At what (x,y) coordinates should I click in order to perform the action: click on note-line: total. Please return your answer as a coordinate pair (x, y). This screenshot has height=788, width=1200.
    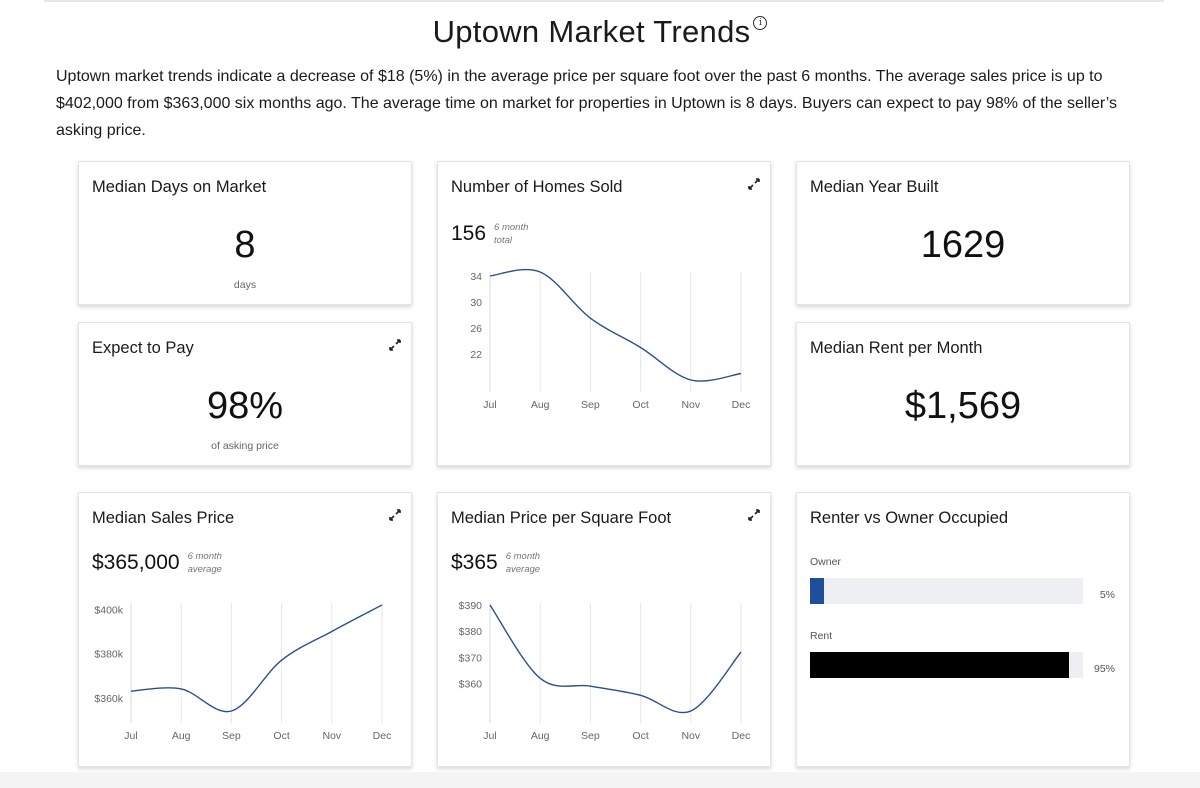
    Looking at the image, I should click on (503, 240).